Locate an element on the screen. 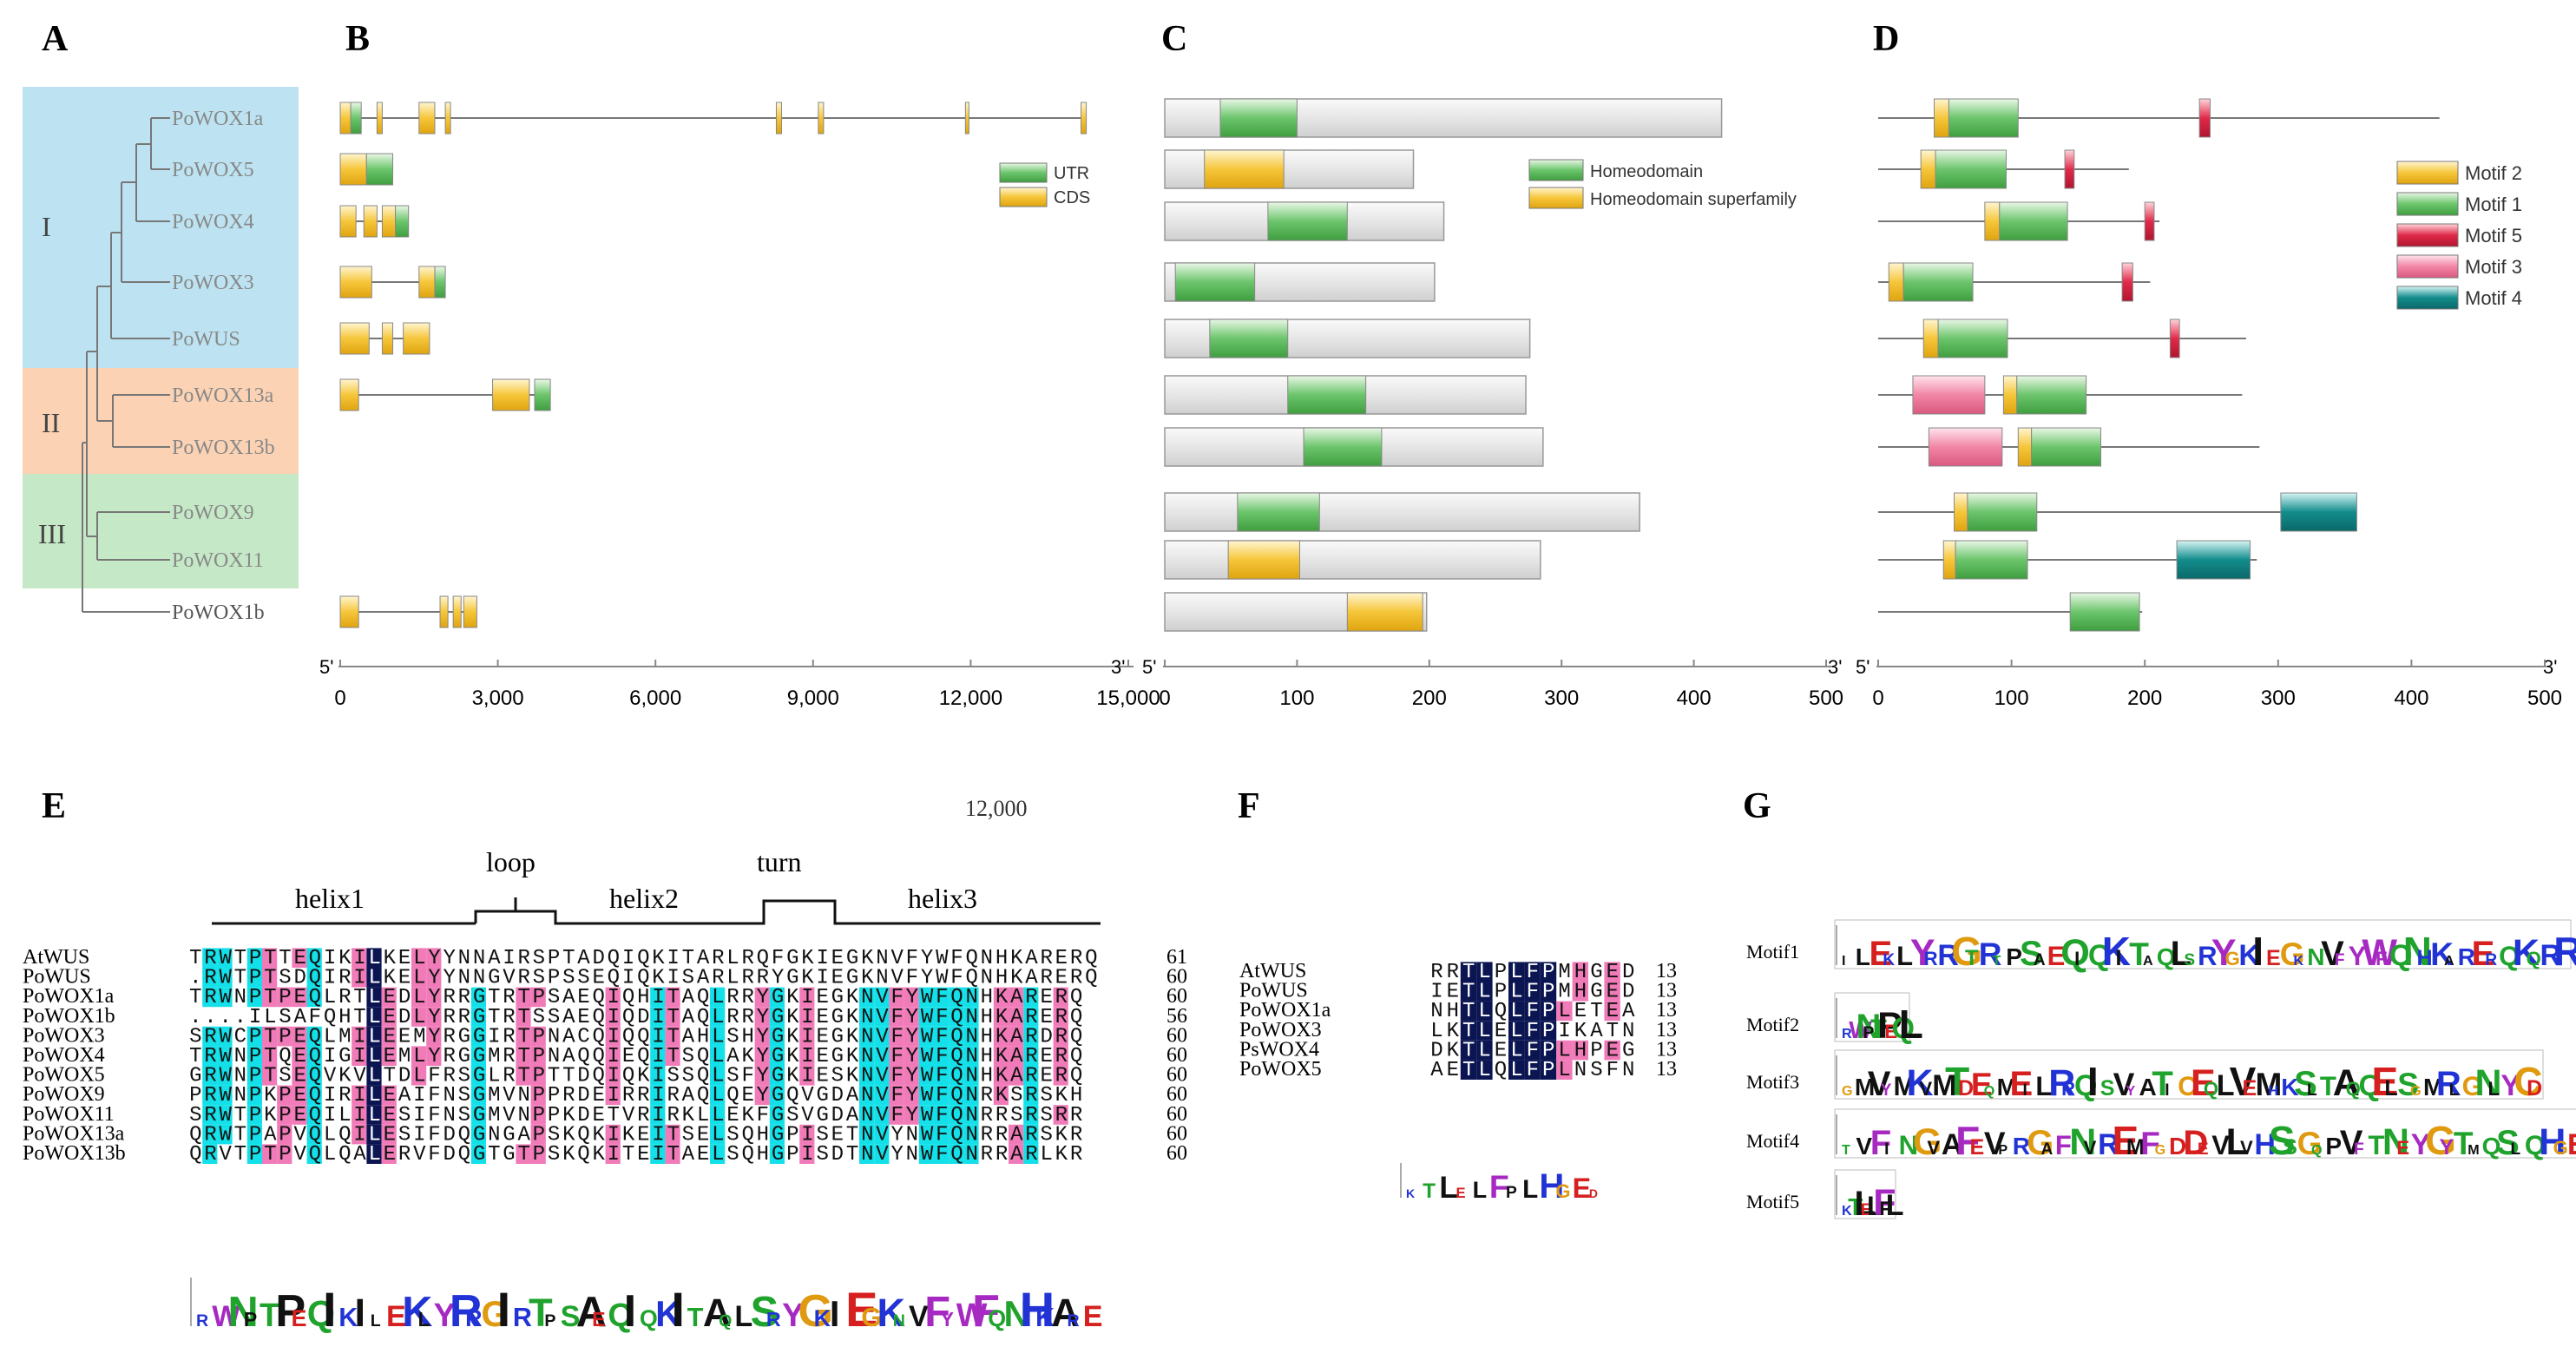 This screenshot has height=1347, width=2576. gene-track-powox4 is located at coordinates (374, 222).